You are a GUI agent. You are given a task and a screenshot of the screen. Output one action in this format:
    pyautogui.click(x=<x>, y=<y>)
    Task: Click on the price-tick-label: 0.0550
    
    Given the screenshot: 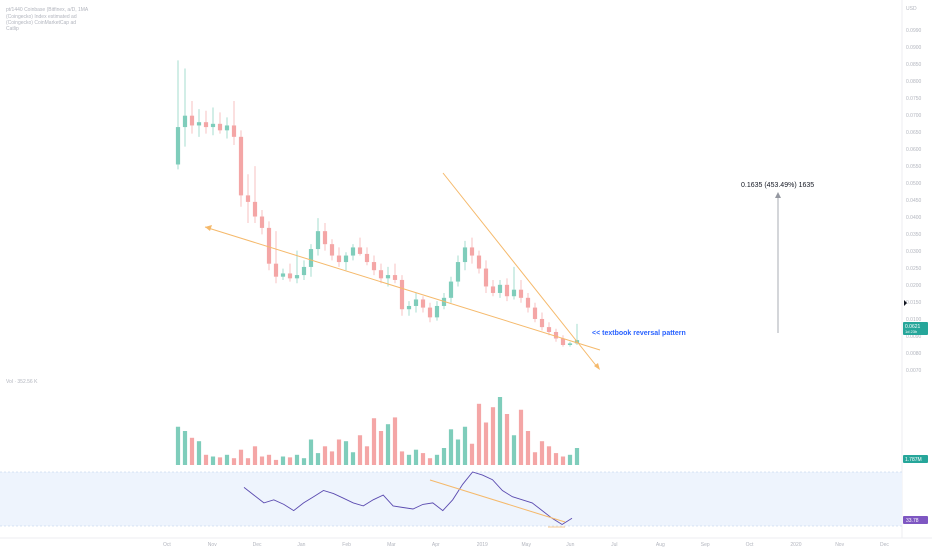 What is the action you would take?
    pyautogui.click(x=914, y=167)
    